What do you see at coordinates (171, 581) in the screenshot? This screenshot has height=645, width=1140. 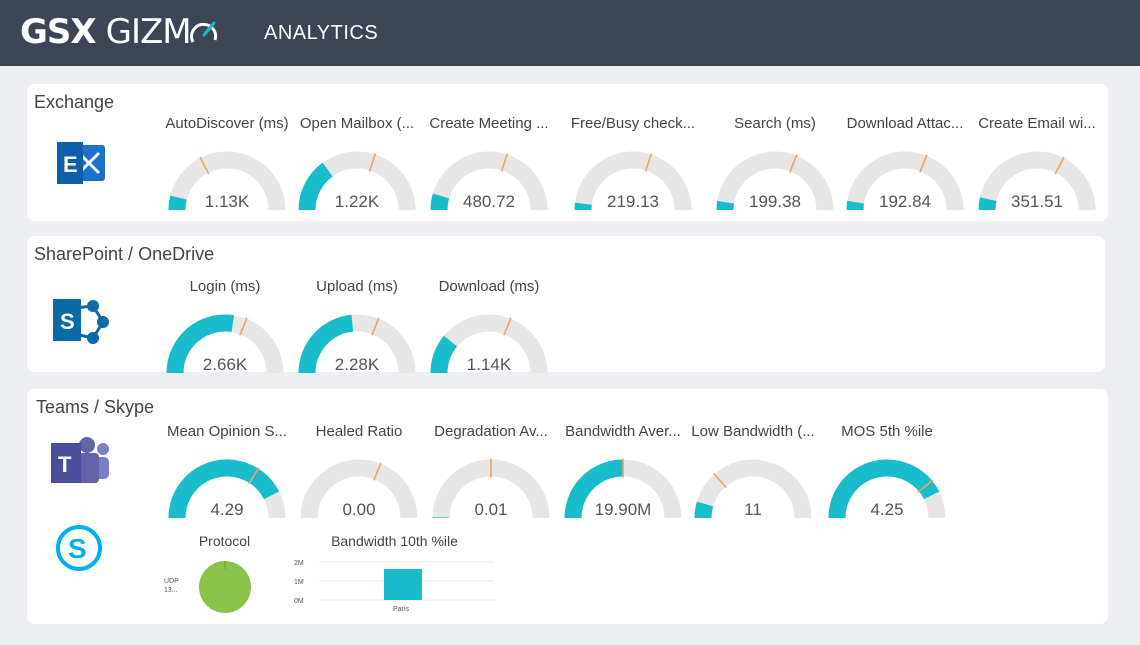 I see `pie-label-udp: UDP` at bounding box center [171, 581].